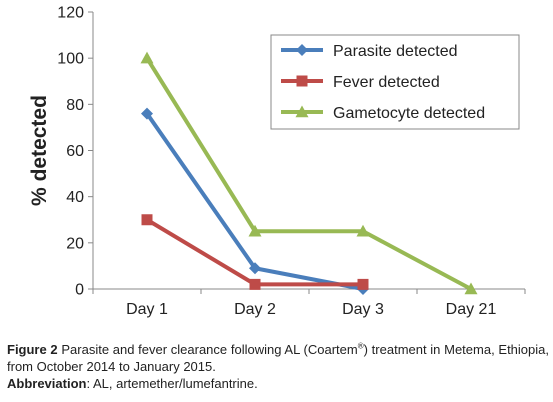 The width and height of the screenshot is (553, 402). What do you see at coordinates (395, 51) in the screenshot?
I see `legend-label: Parasite detected` at bounding box center [395, 51].